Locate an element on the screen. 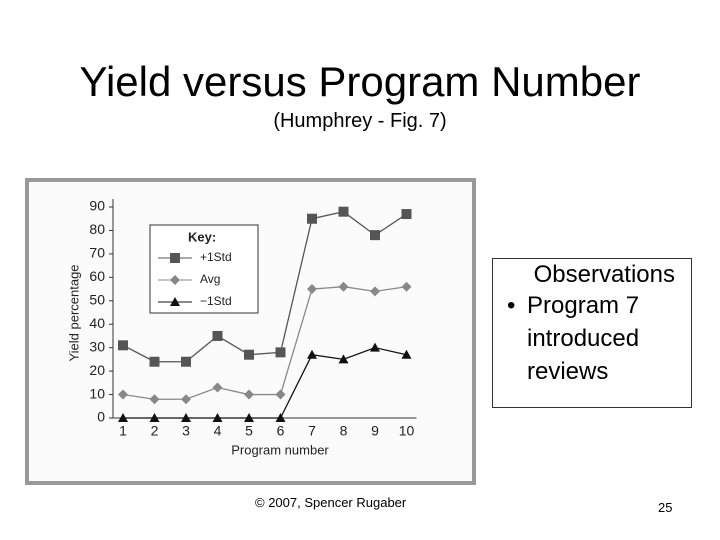  footer: © 2007, Spencer Rugaber is located at coordinates (331, 502).